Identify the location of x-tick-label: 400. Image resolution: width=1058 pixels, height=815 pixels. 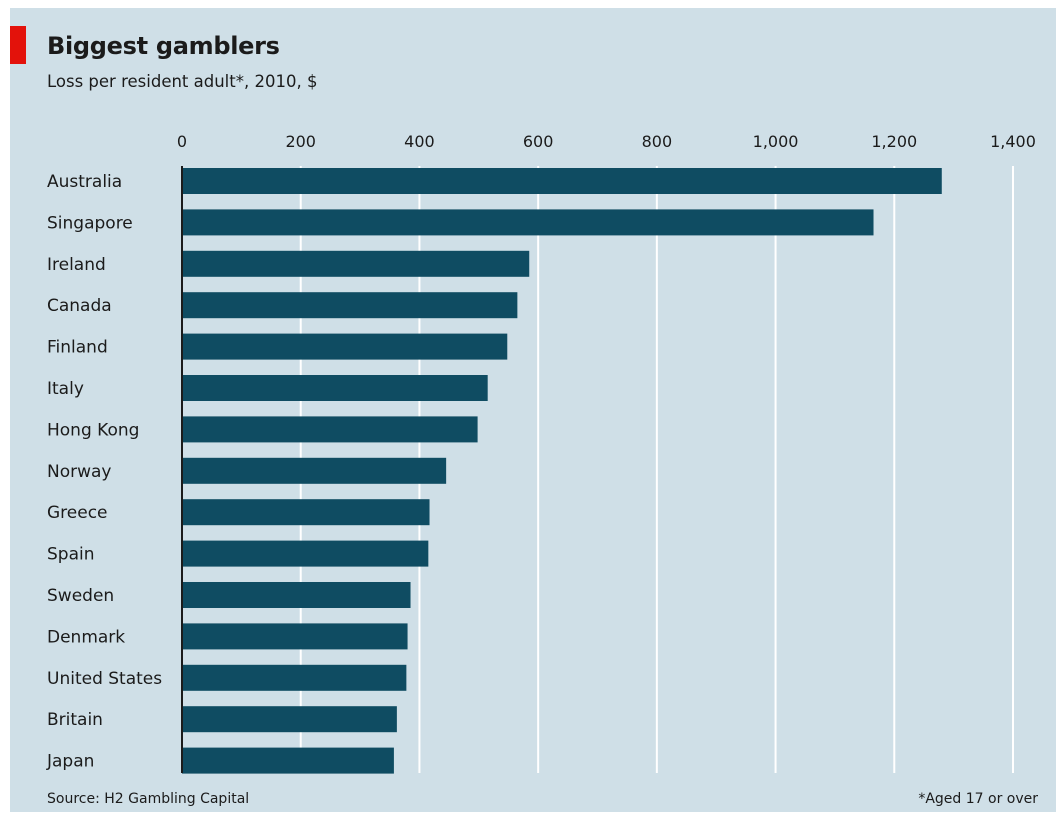
(419, 141).